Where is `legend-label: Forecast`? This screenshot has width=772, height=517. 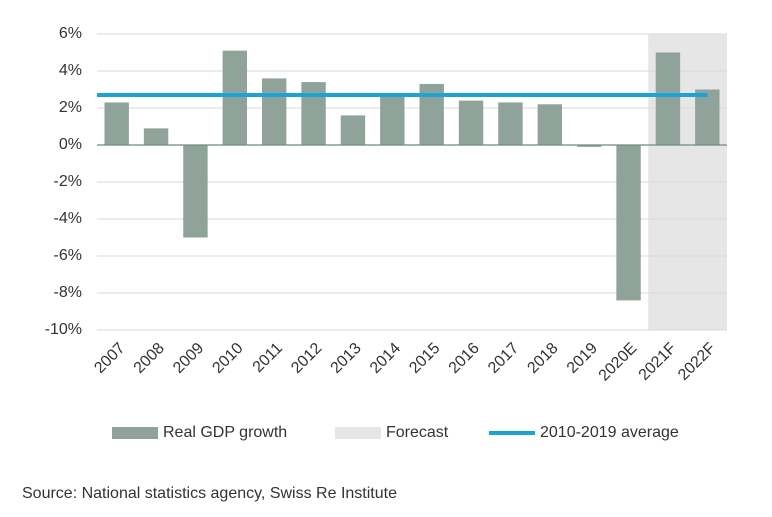 legend-label: Forecast is located at coordinates (417, 432).